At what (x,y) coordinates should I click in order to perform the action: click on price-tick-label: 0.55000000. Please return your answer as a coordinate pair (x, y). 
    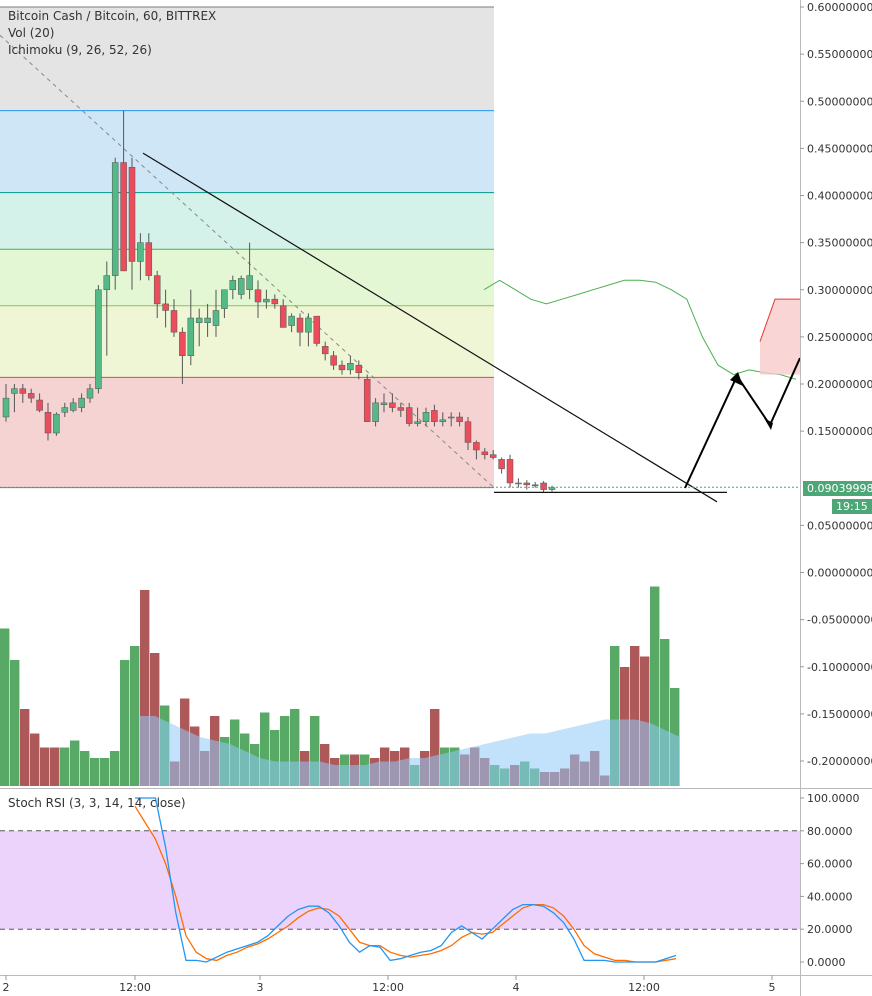
    Looking at the image, I should click on (839, 54).